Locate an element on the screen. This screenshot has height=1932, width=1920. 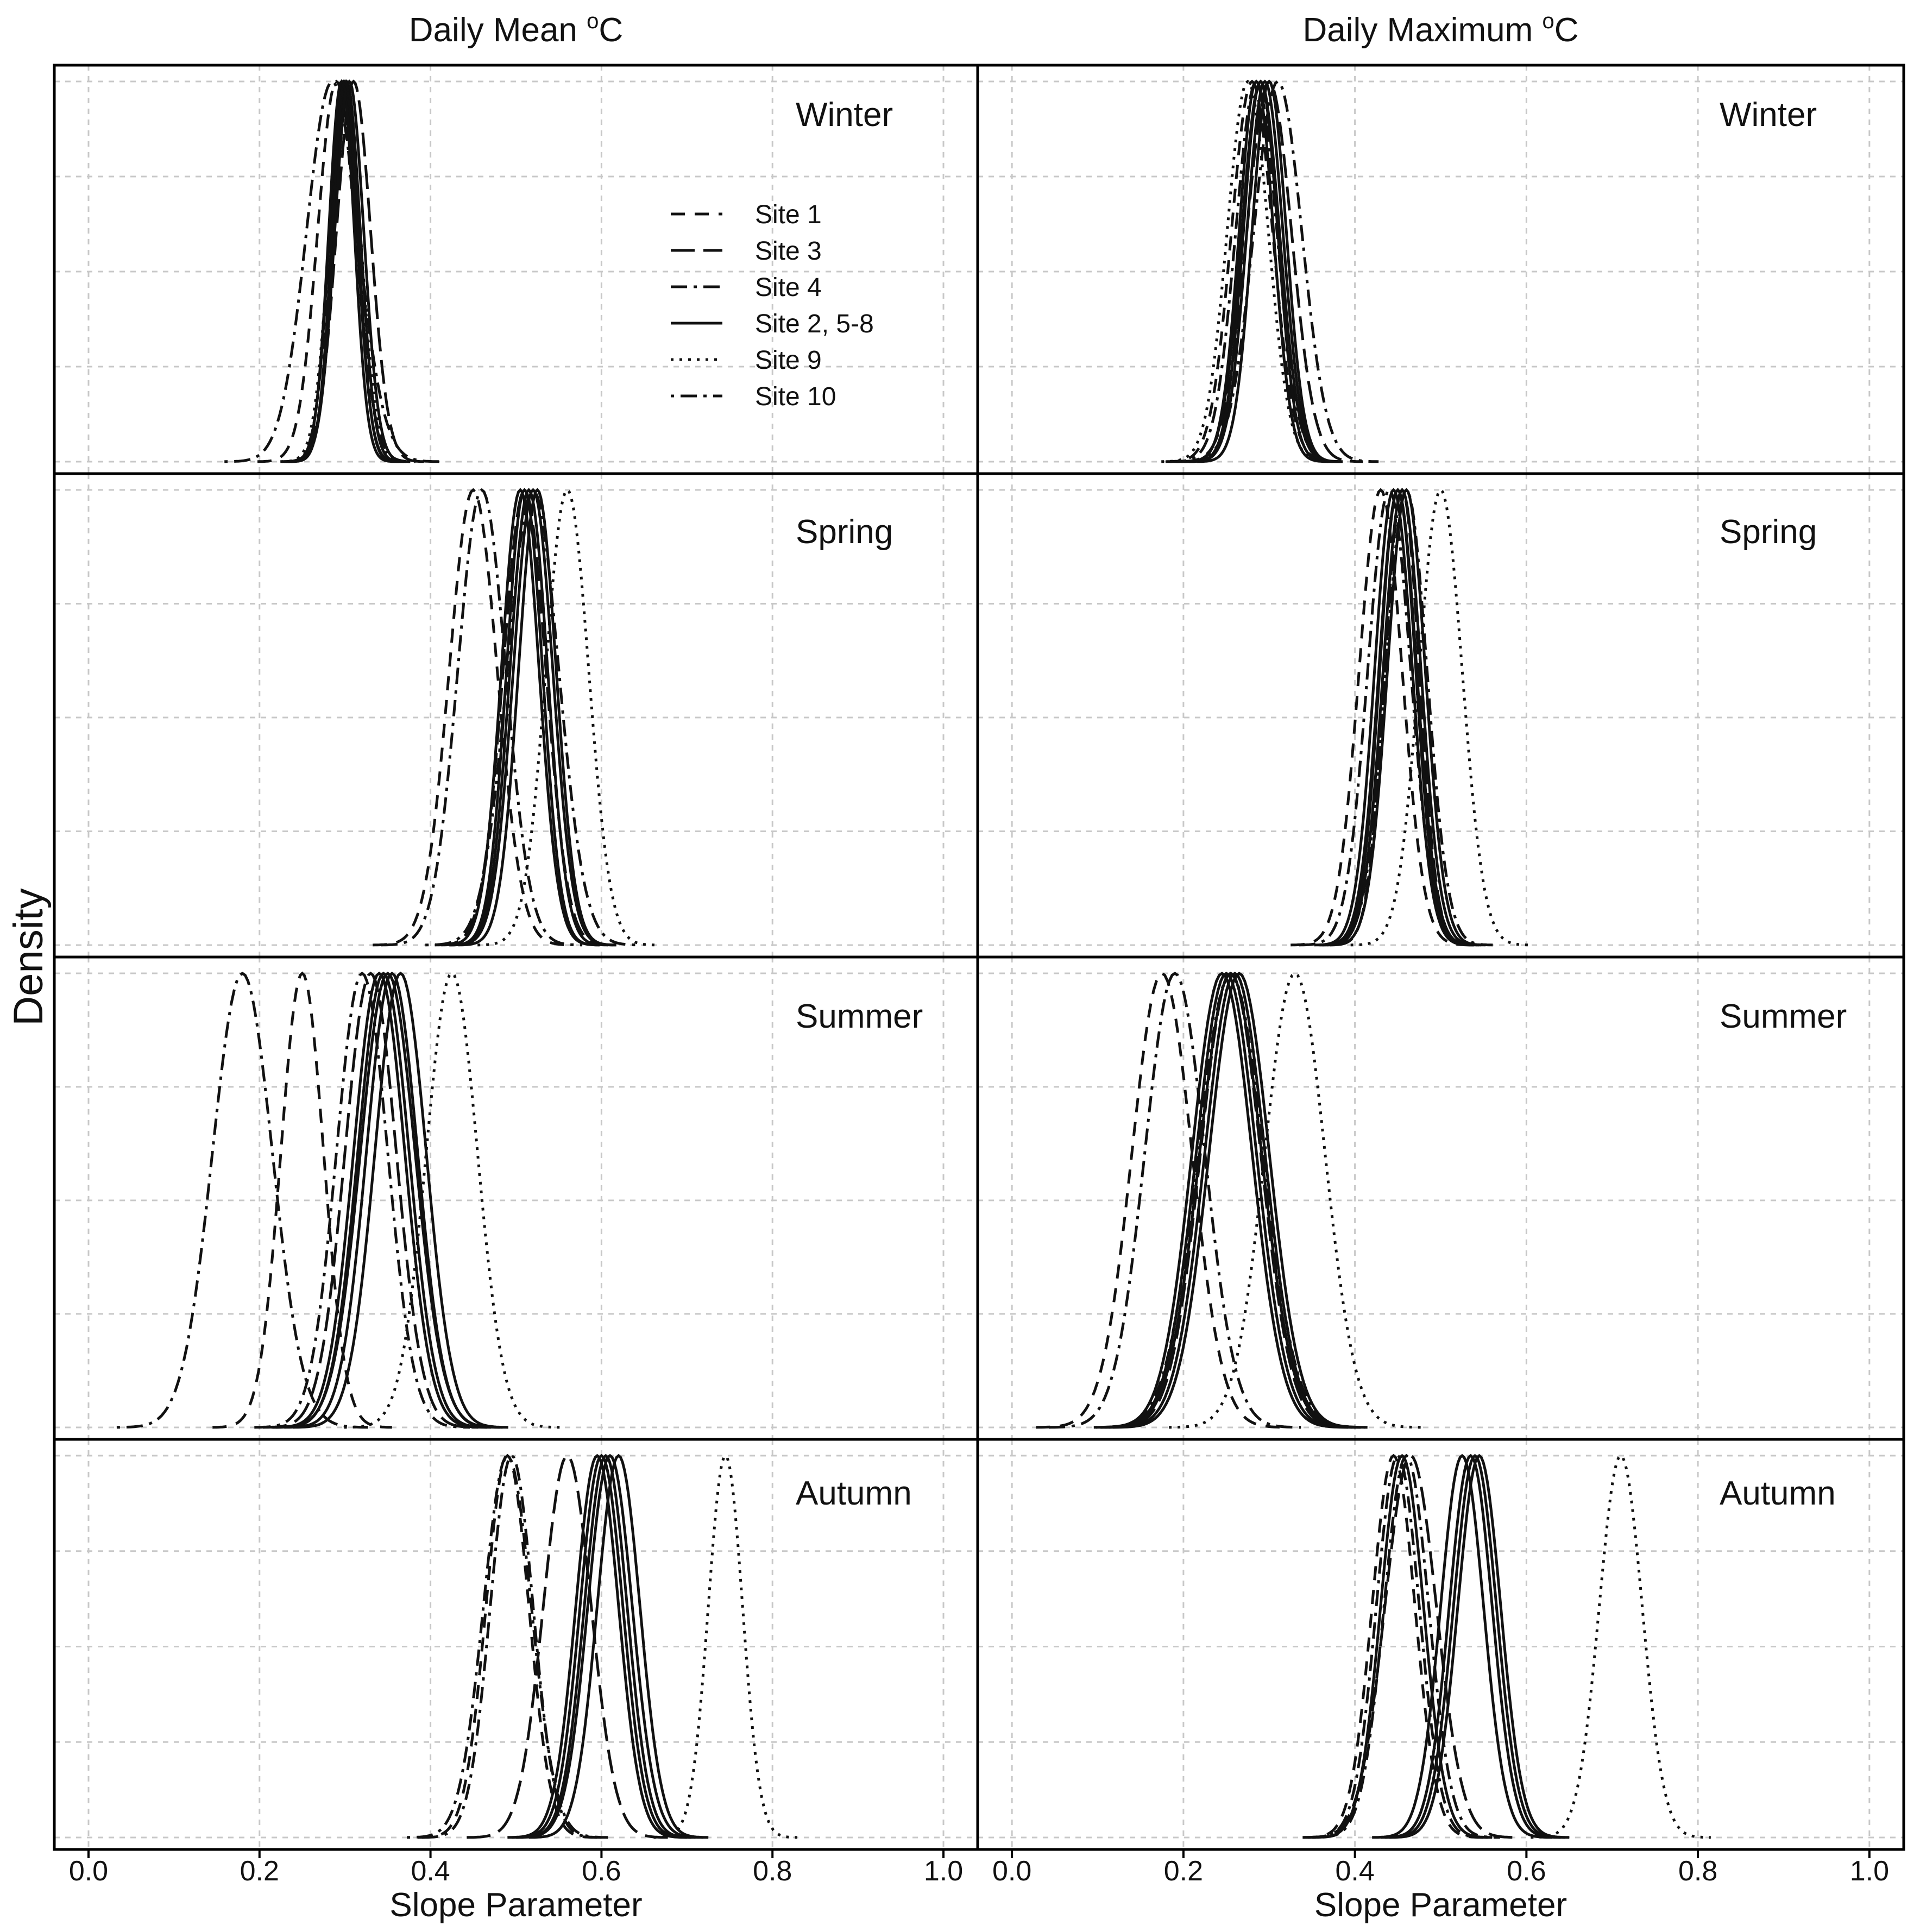
panel-spring-mean is located at coordinates (515, 718).